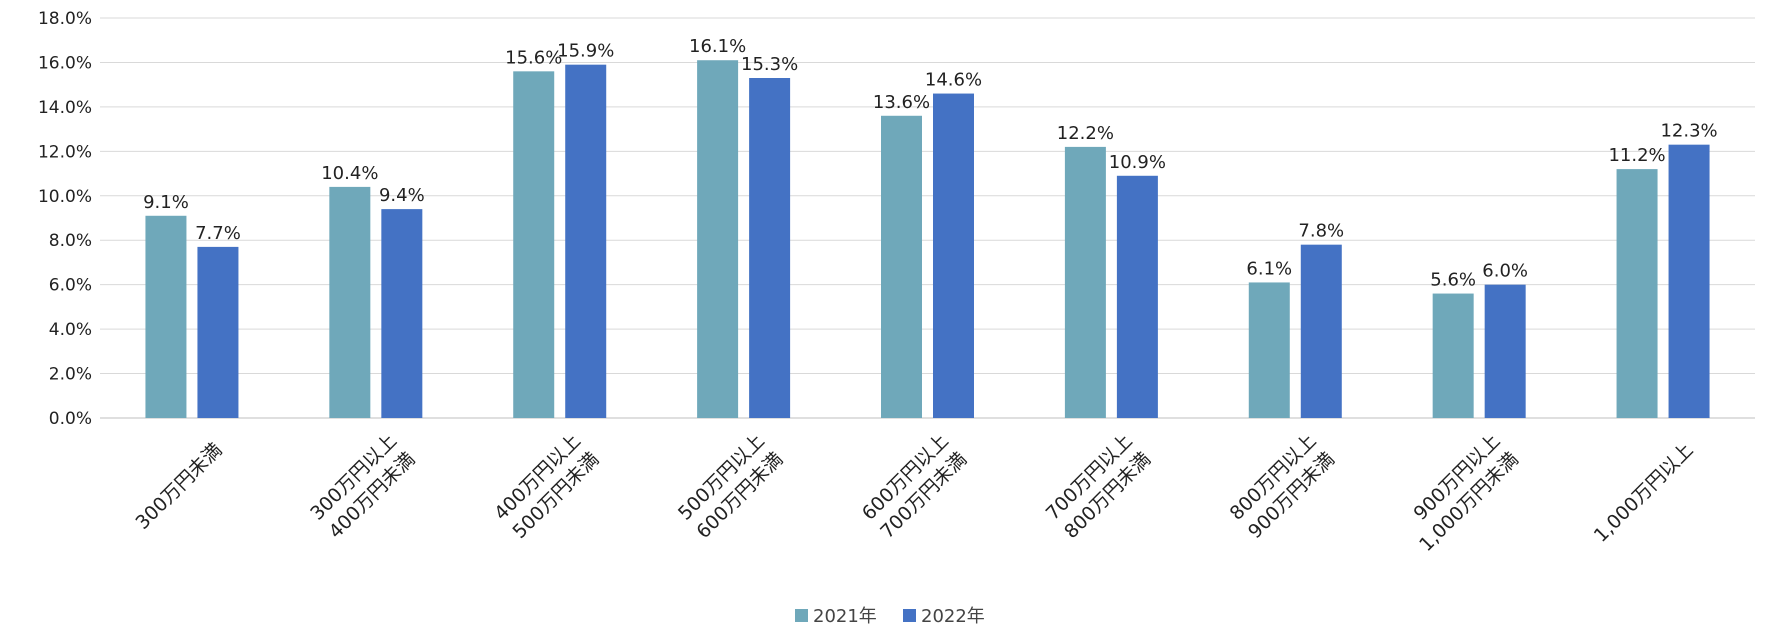 The width and height of the screenshot is (1780, 637). Describe the element at coordinates (349, 173) in the screenshot. I see `data-label: 10.4%` at that location.